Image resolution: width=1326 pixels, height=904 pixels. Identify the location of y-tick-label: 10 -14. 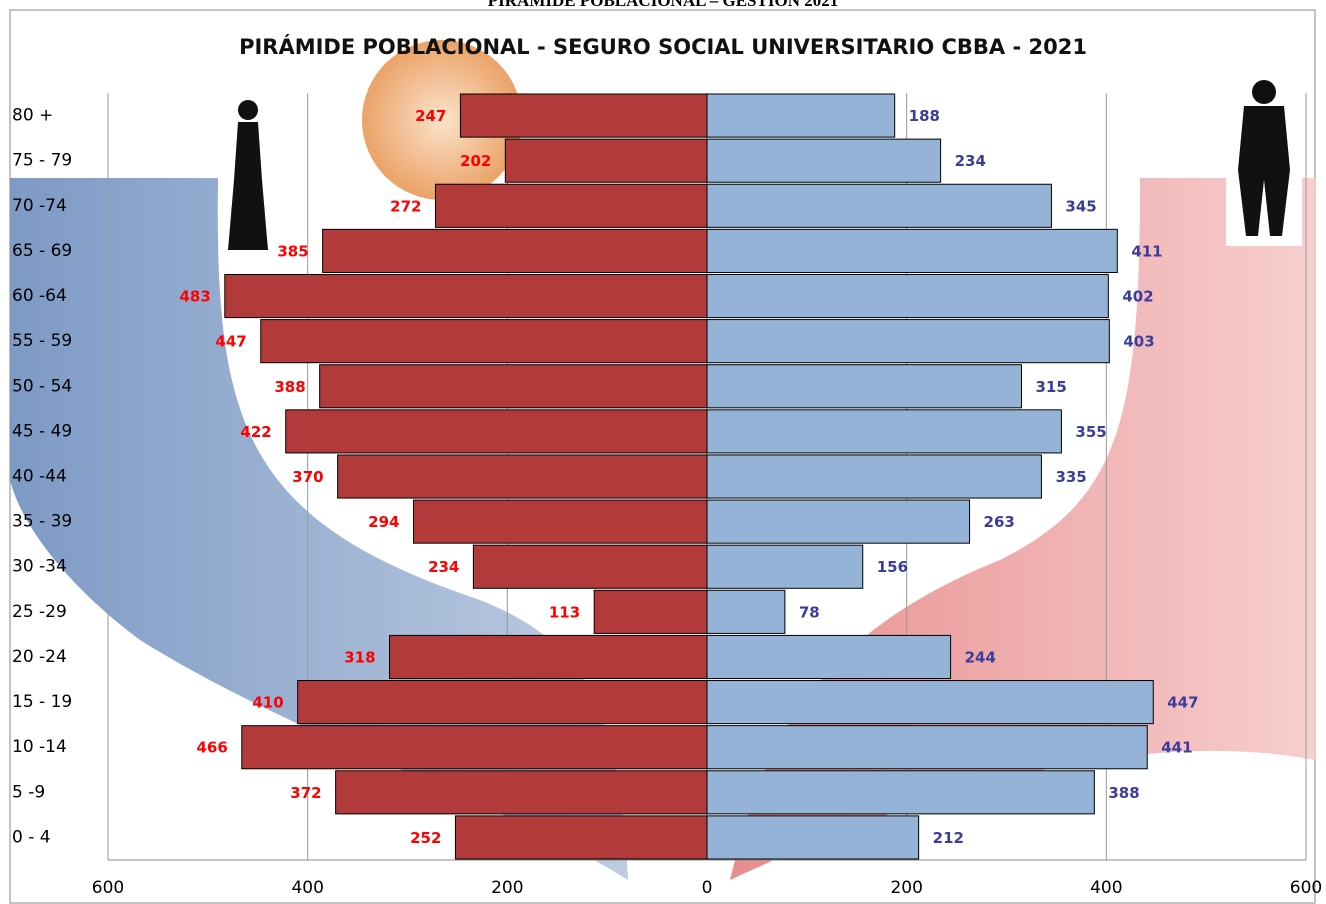
(39, 747).